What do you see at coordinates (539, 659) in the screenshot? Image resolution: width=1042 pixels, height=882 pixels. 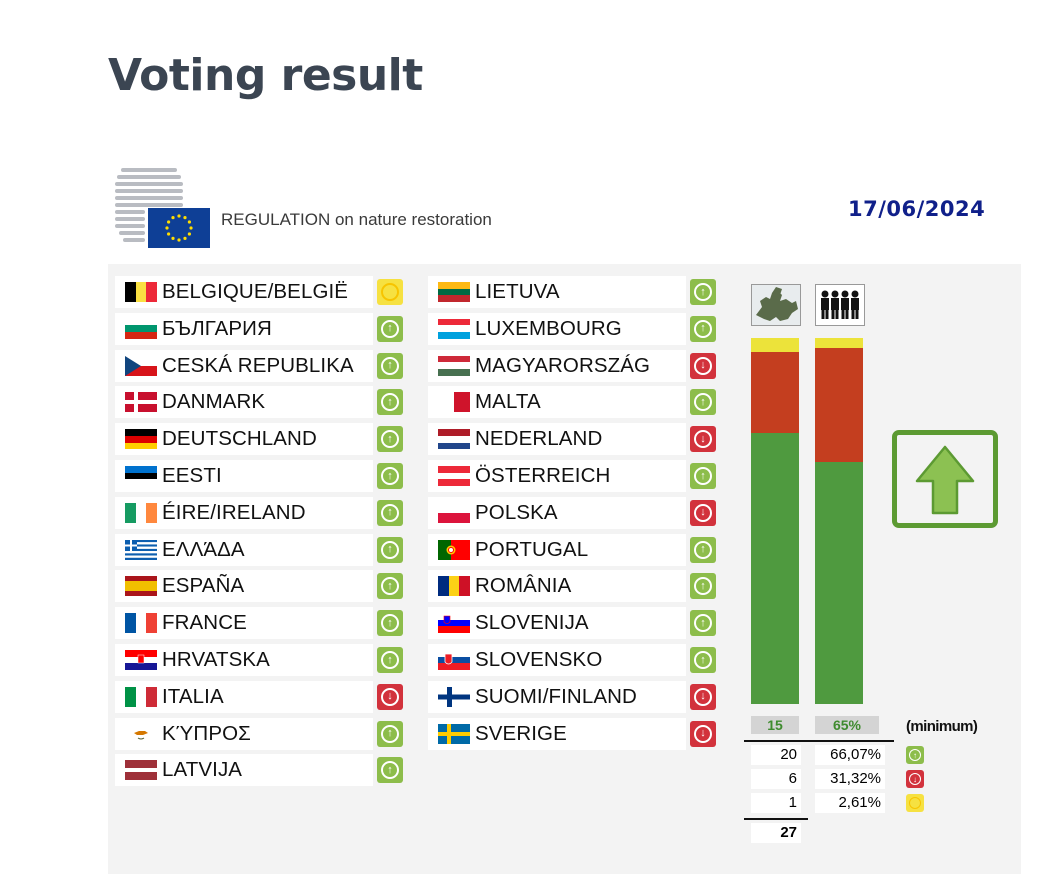 I see `country-name: SLOVENSKO` at bounding box center [539, 659].